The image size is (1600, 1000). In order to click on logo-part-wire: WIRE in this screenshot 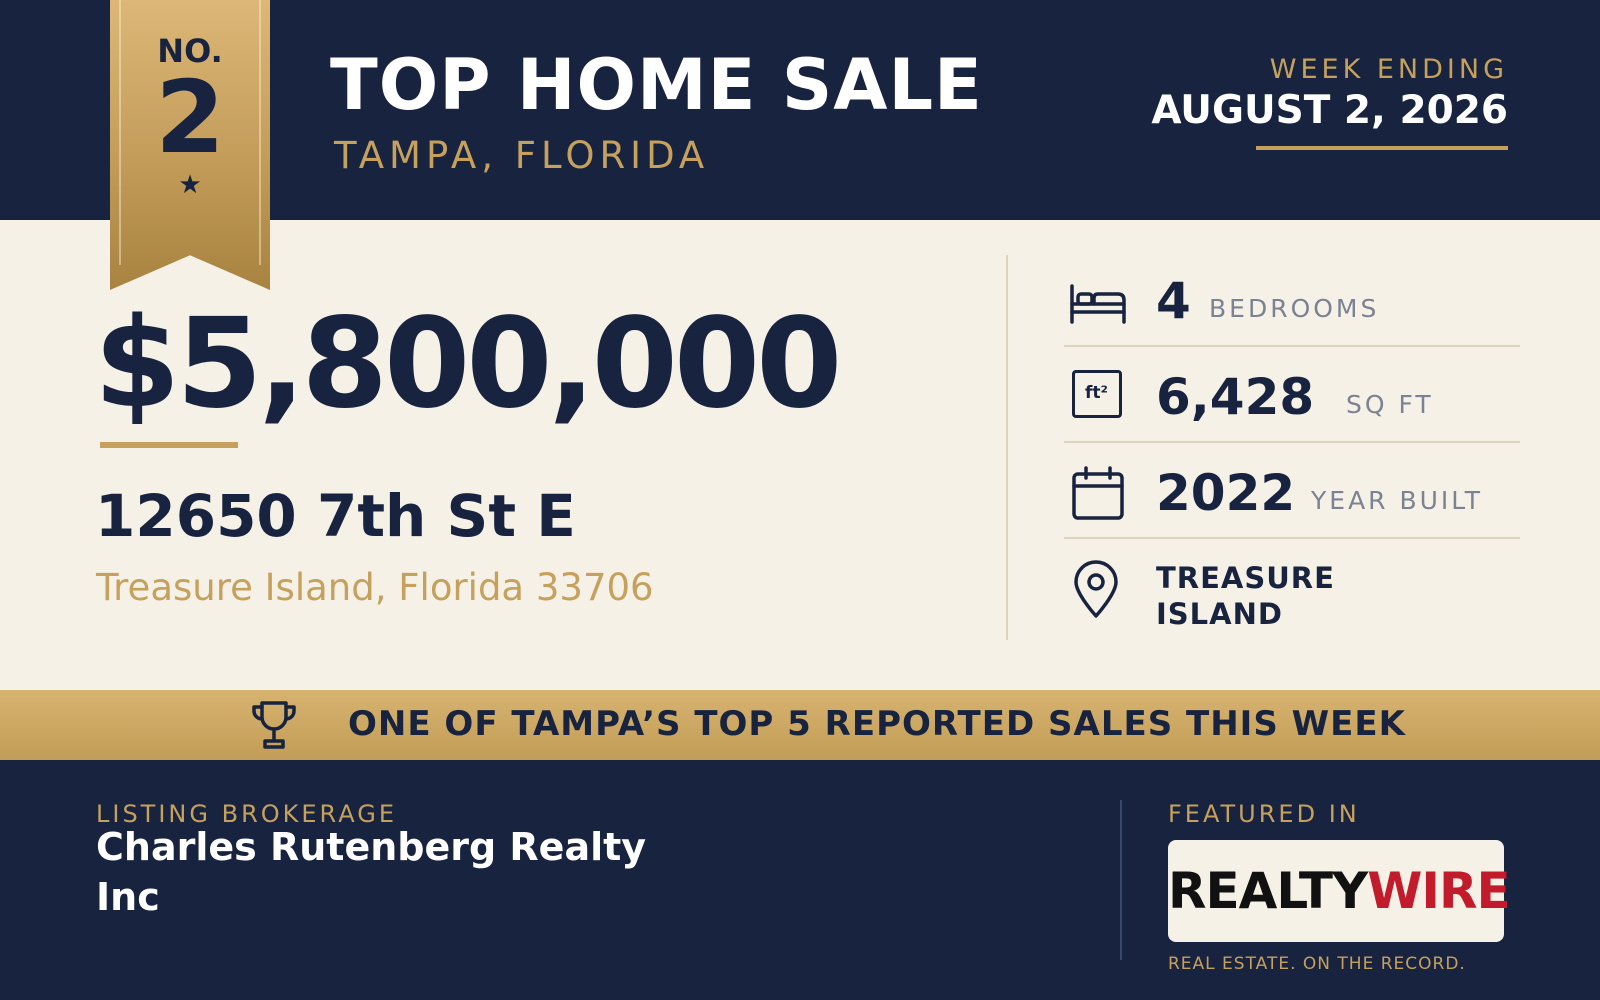, I will do `click(1438, 891)`.